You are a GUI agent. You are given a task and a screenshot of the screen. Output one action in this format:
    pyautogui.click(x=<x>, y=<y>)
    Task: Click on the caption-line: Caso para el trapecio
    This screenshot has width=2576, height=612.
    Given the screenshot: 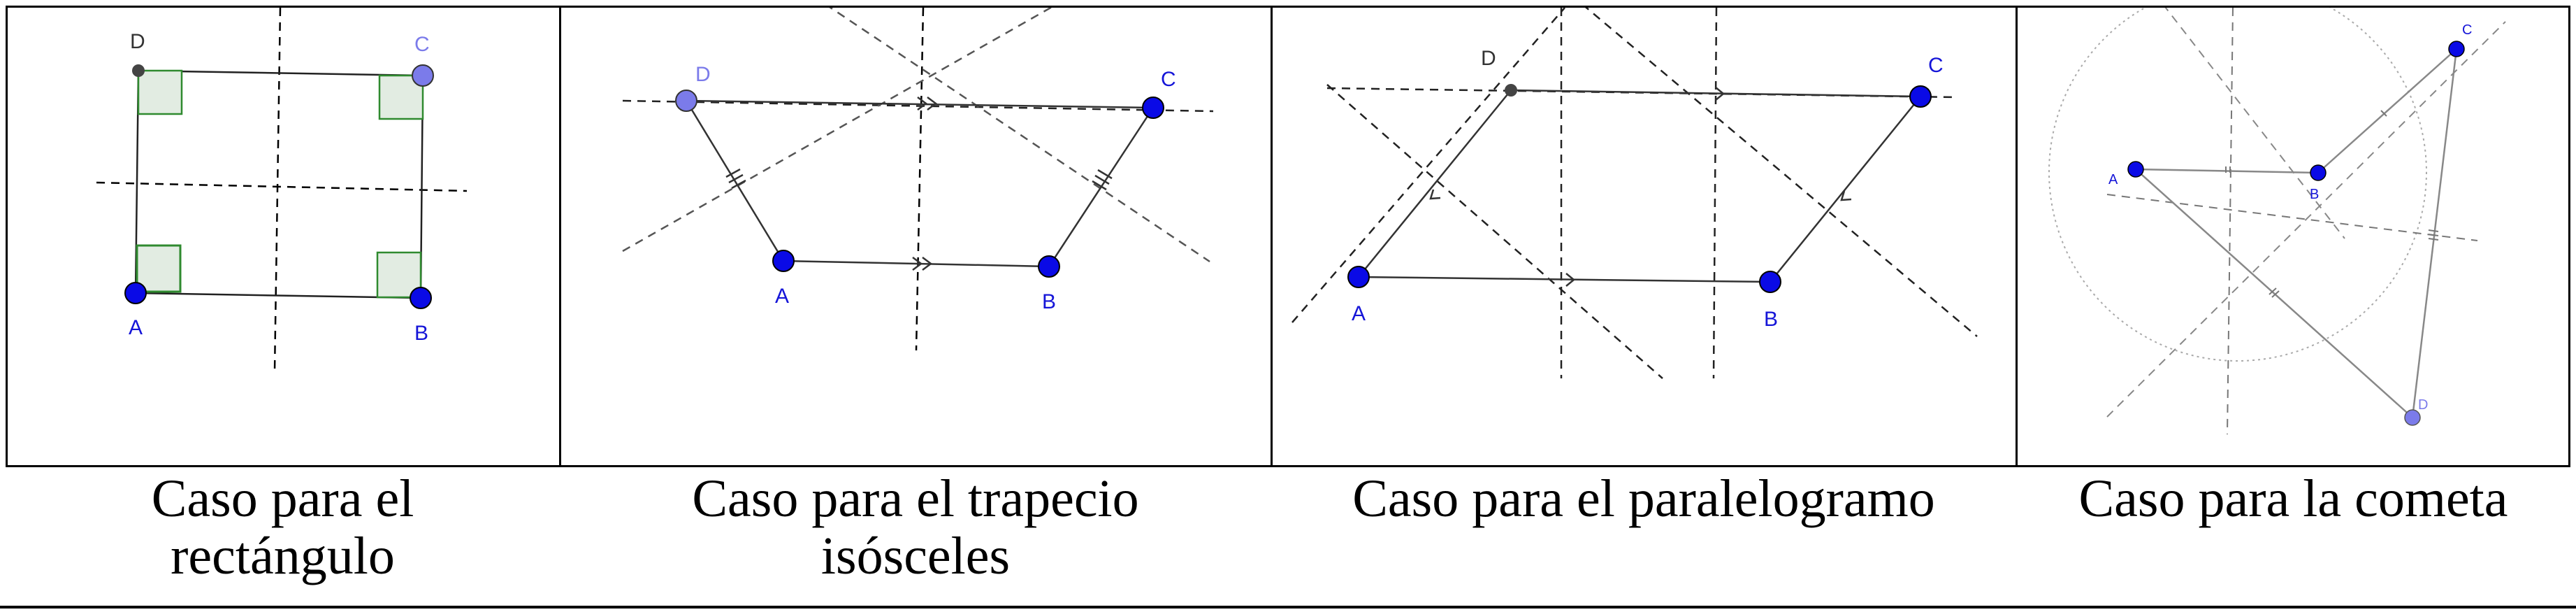 What is the action you would take?
    pyautogui.click(x=916, y=498)
    